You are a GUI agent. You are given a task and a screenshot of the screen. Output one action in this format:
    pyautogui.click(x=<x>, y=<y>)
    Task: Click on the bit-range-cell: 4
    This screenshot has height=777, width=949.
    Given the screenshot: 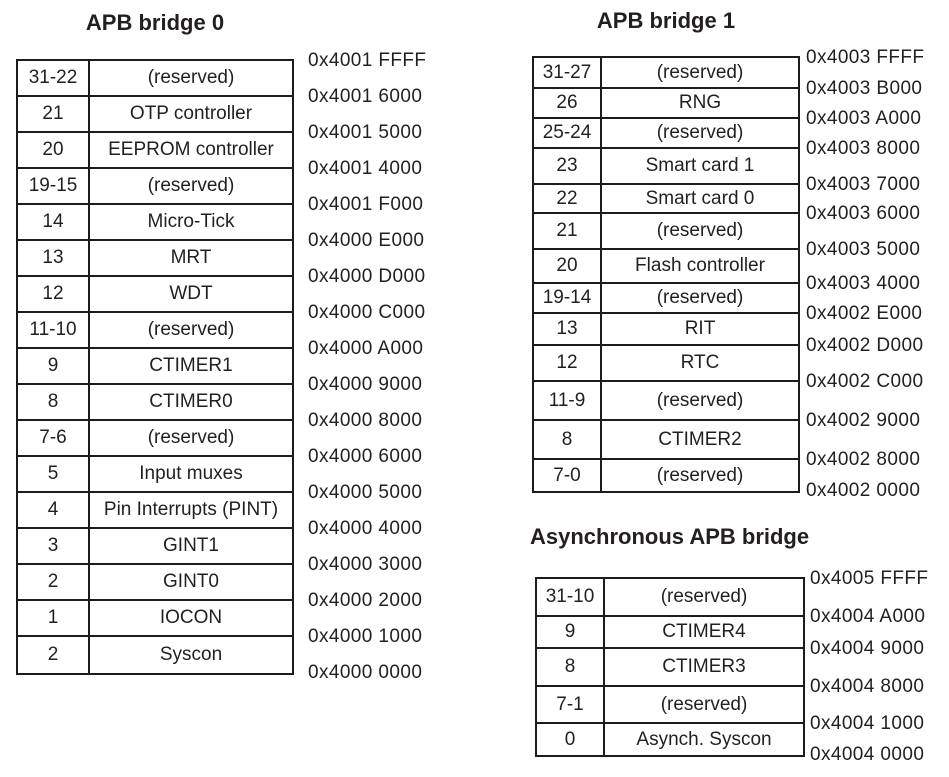 What is the action you would take?
    pyautogui.click(x=54, y=510)
    